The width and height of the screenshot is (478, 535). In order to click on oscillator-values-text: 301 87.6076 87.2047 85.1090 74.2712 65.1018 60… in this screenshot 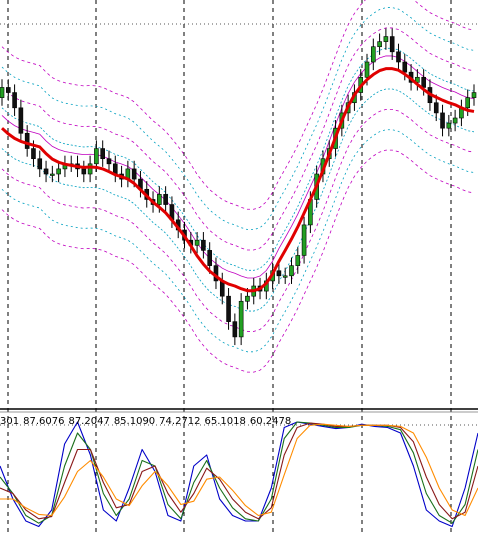, I will do `click(145, 421)`.